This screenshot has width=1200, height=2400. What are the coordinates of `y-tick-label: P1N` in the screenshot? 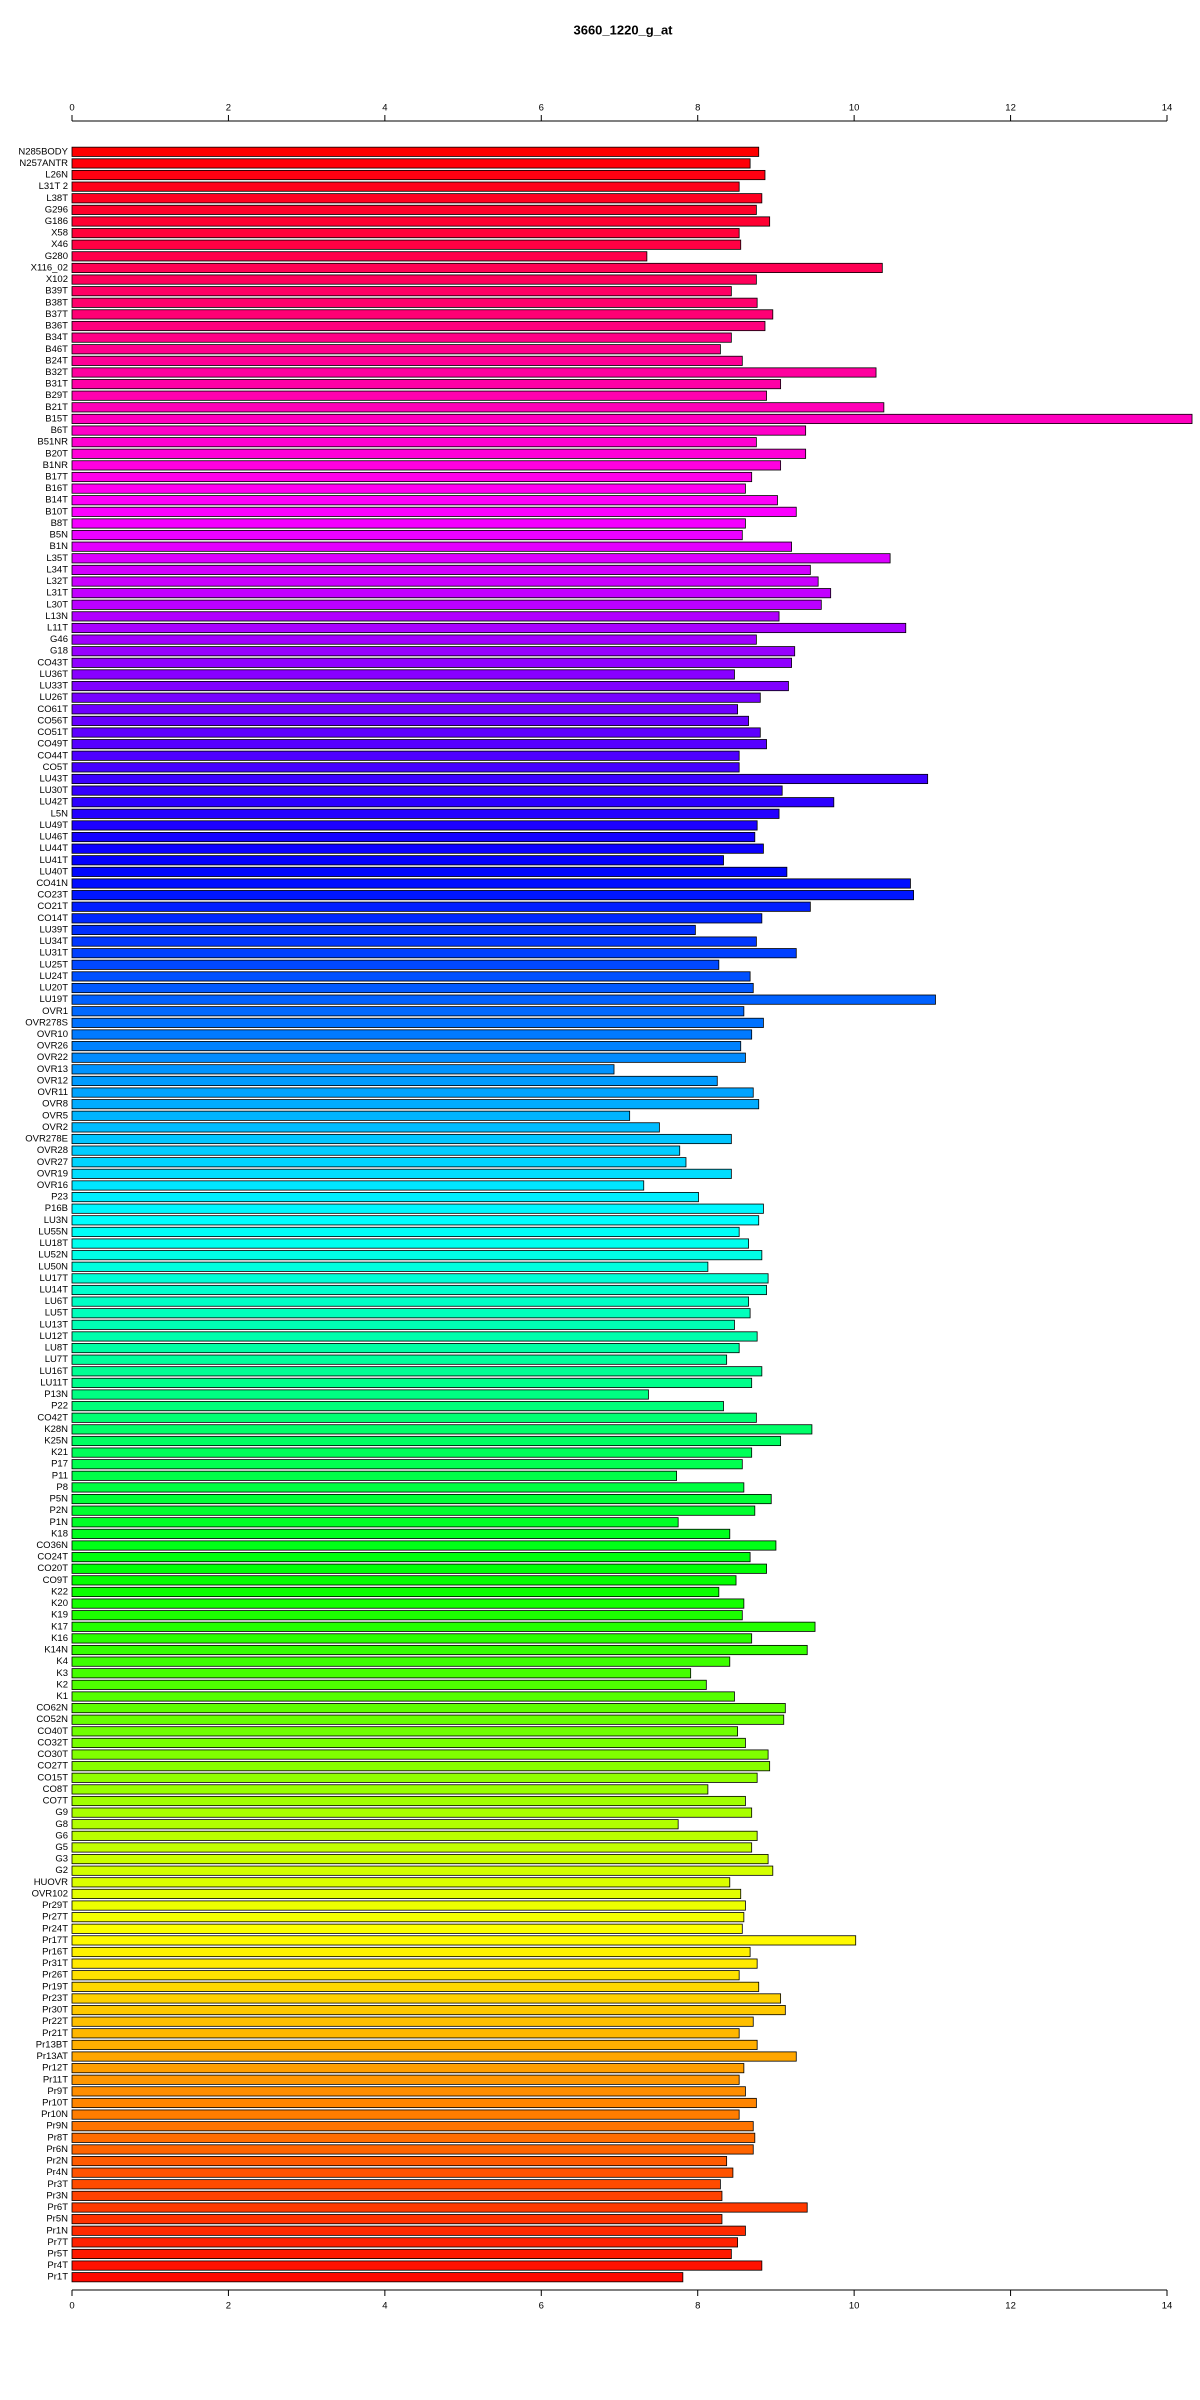 It's located at (59, 1522).